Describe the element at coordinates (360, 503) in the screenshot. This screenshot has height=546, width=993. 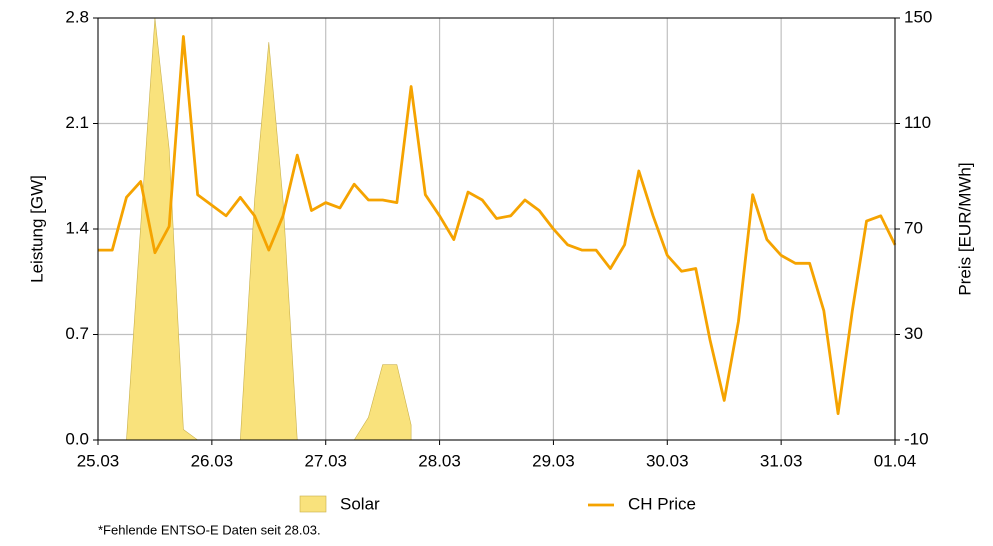
I see `legend-label: Solar` at that location.